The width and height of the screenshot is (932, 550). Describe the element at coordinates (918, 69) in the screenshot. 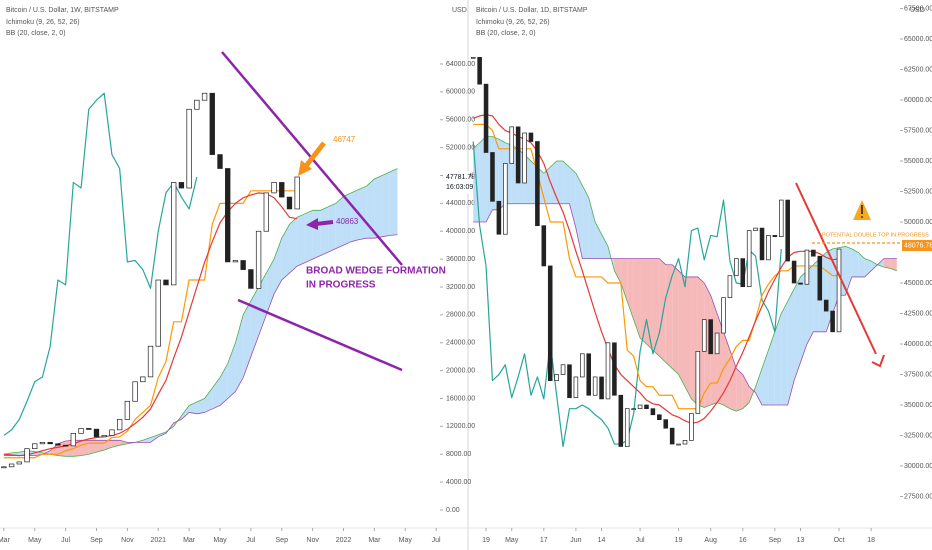

I see `y-tick-label: 62500.00` at that location.